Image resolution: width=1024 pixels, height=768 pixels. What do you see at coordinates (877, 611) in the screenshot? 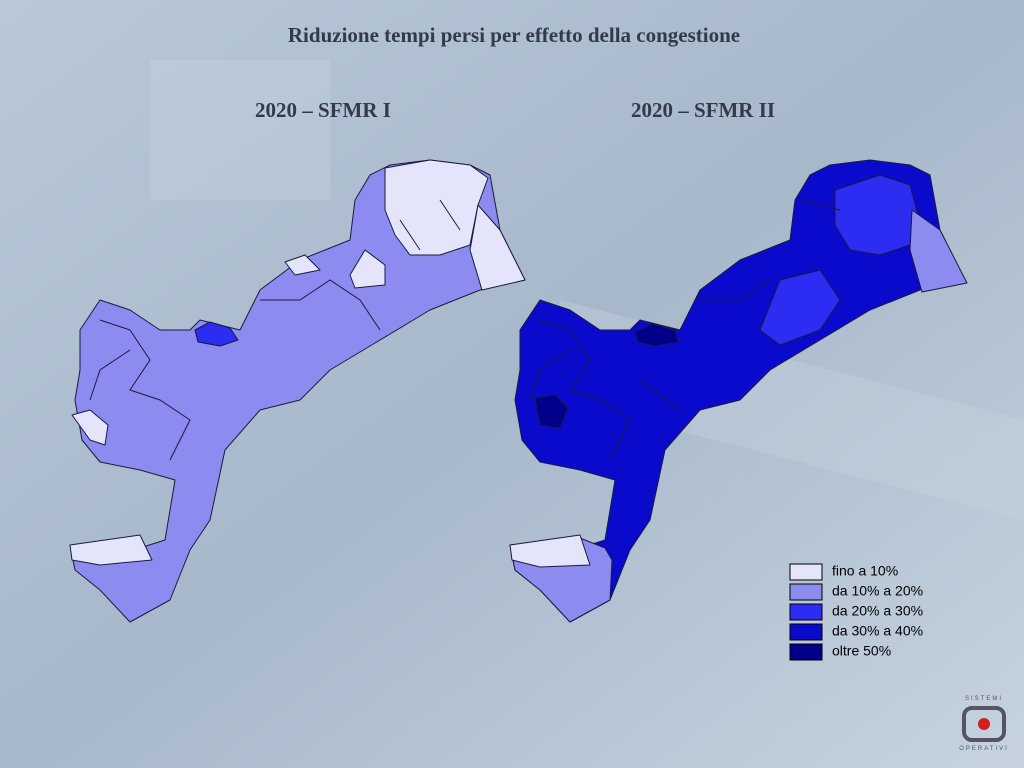
I see `legend-label: da 20% a 30%` at bounding box center [877, 611].